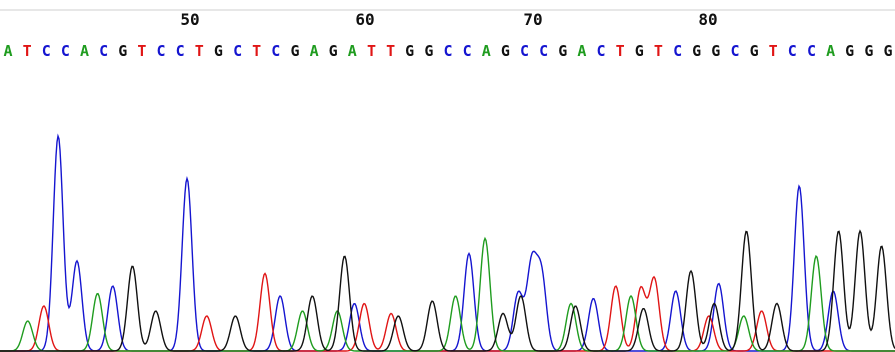 This screenshot has height=352, width=895. What do you see at coordinates (532, 19) in the screenshot?
I see `position-tick-label: 70` at bounding box center [532, 19].